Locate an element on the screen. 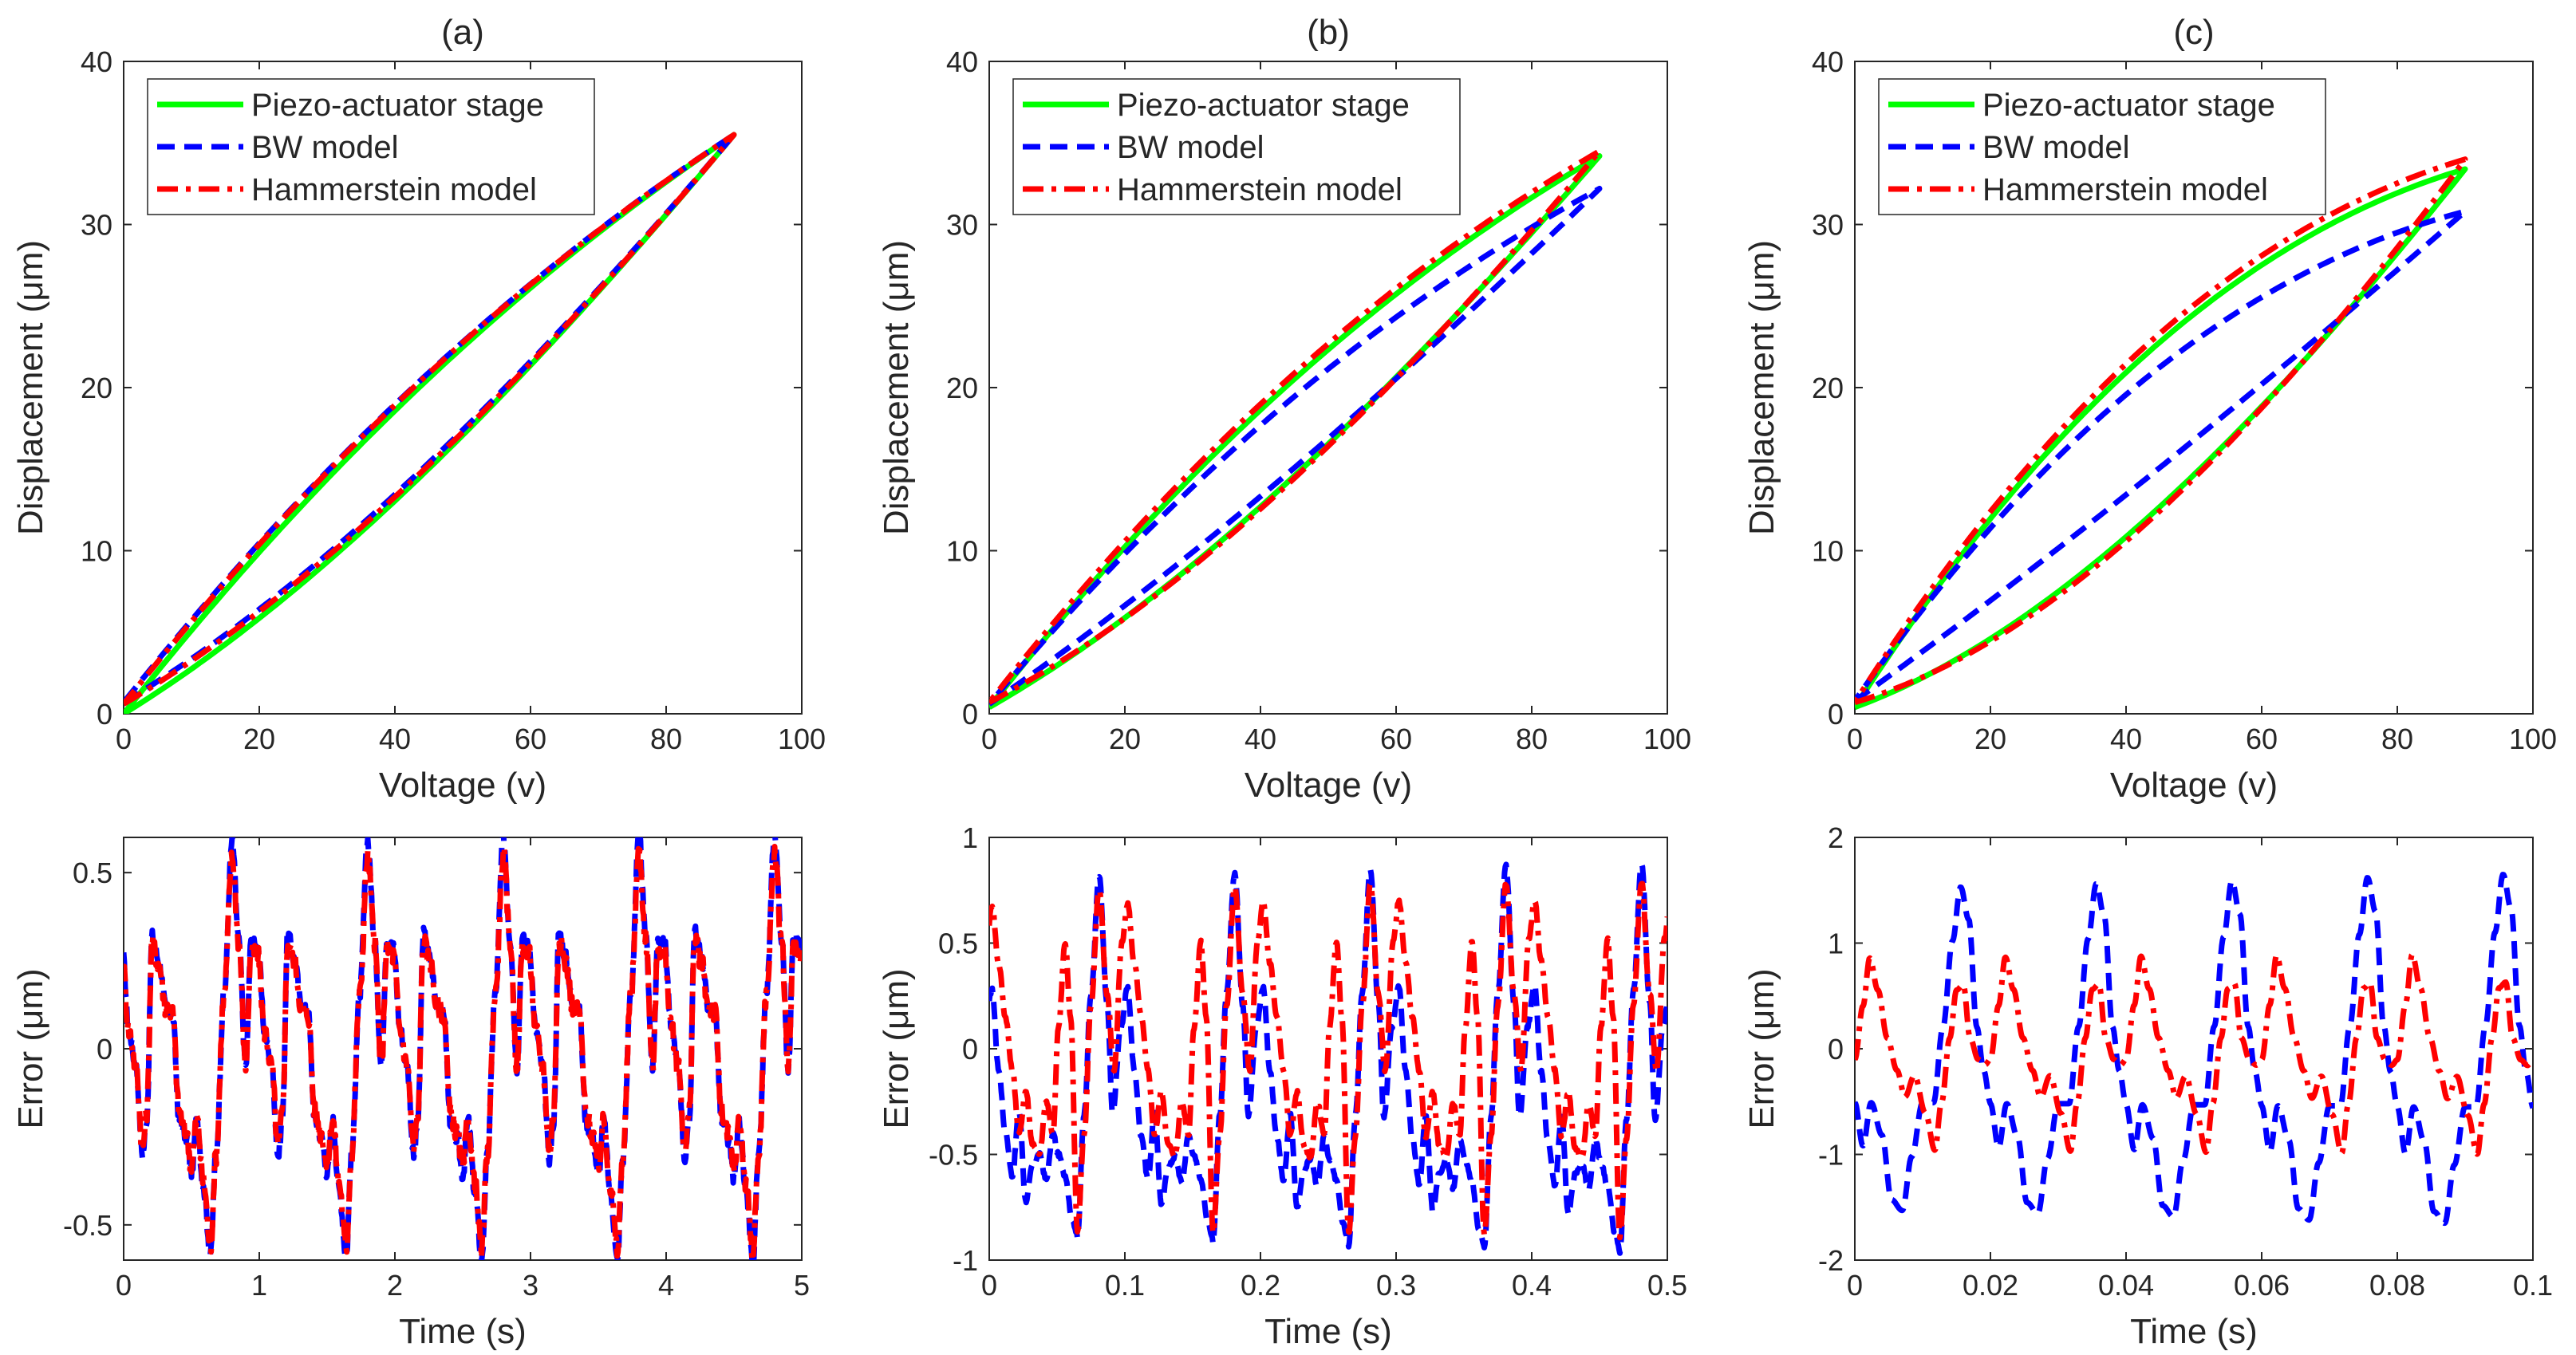 Image resolution: width=2576 pixels, height=1355 pixels. plot-title: (a) is located at coordinates (463, 32).